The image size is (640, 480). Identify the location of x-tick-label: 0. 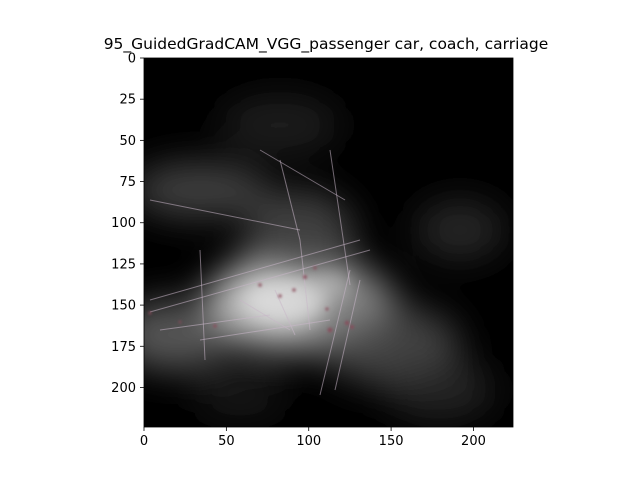
(144, 441).